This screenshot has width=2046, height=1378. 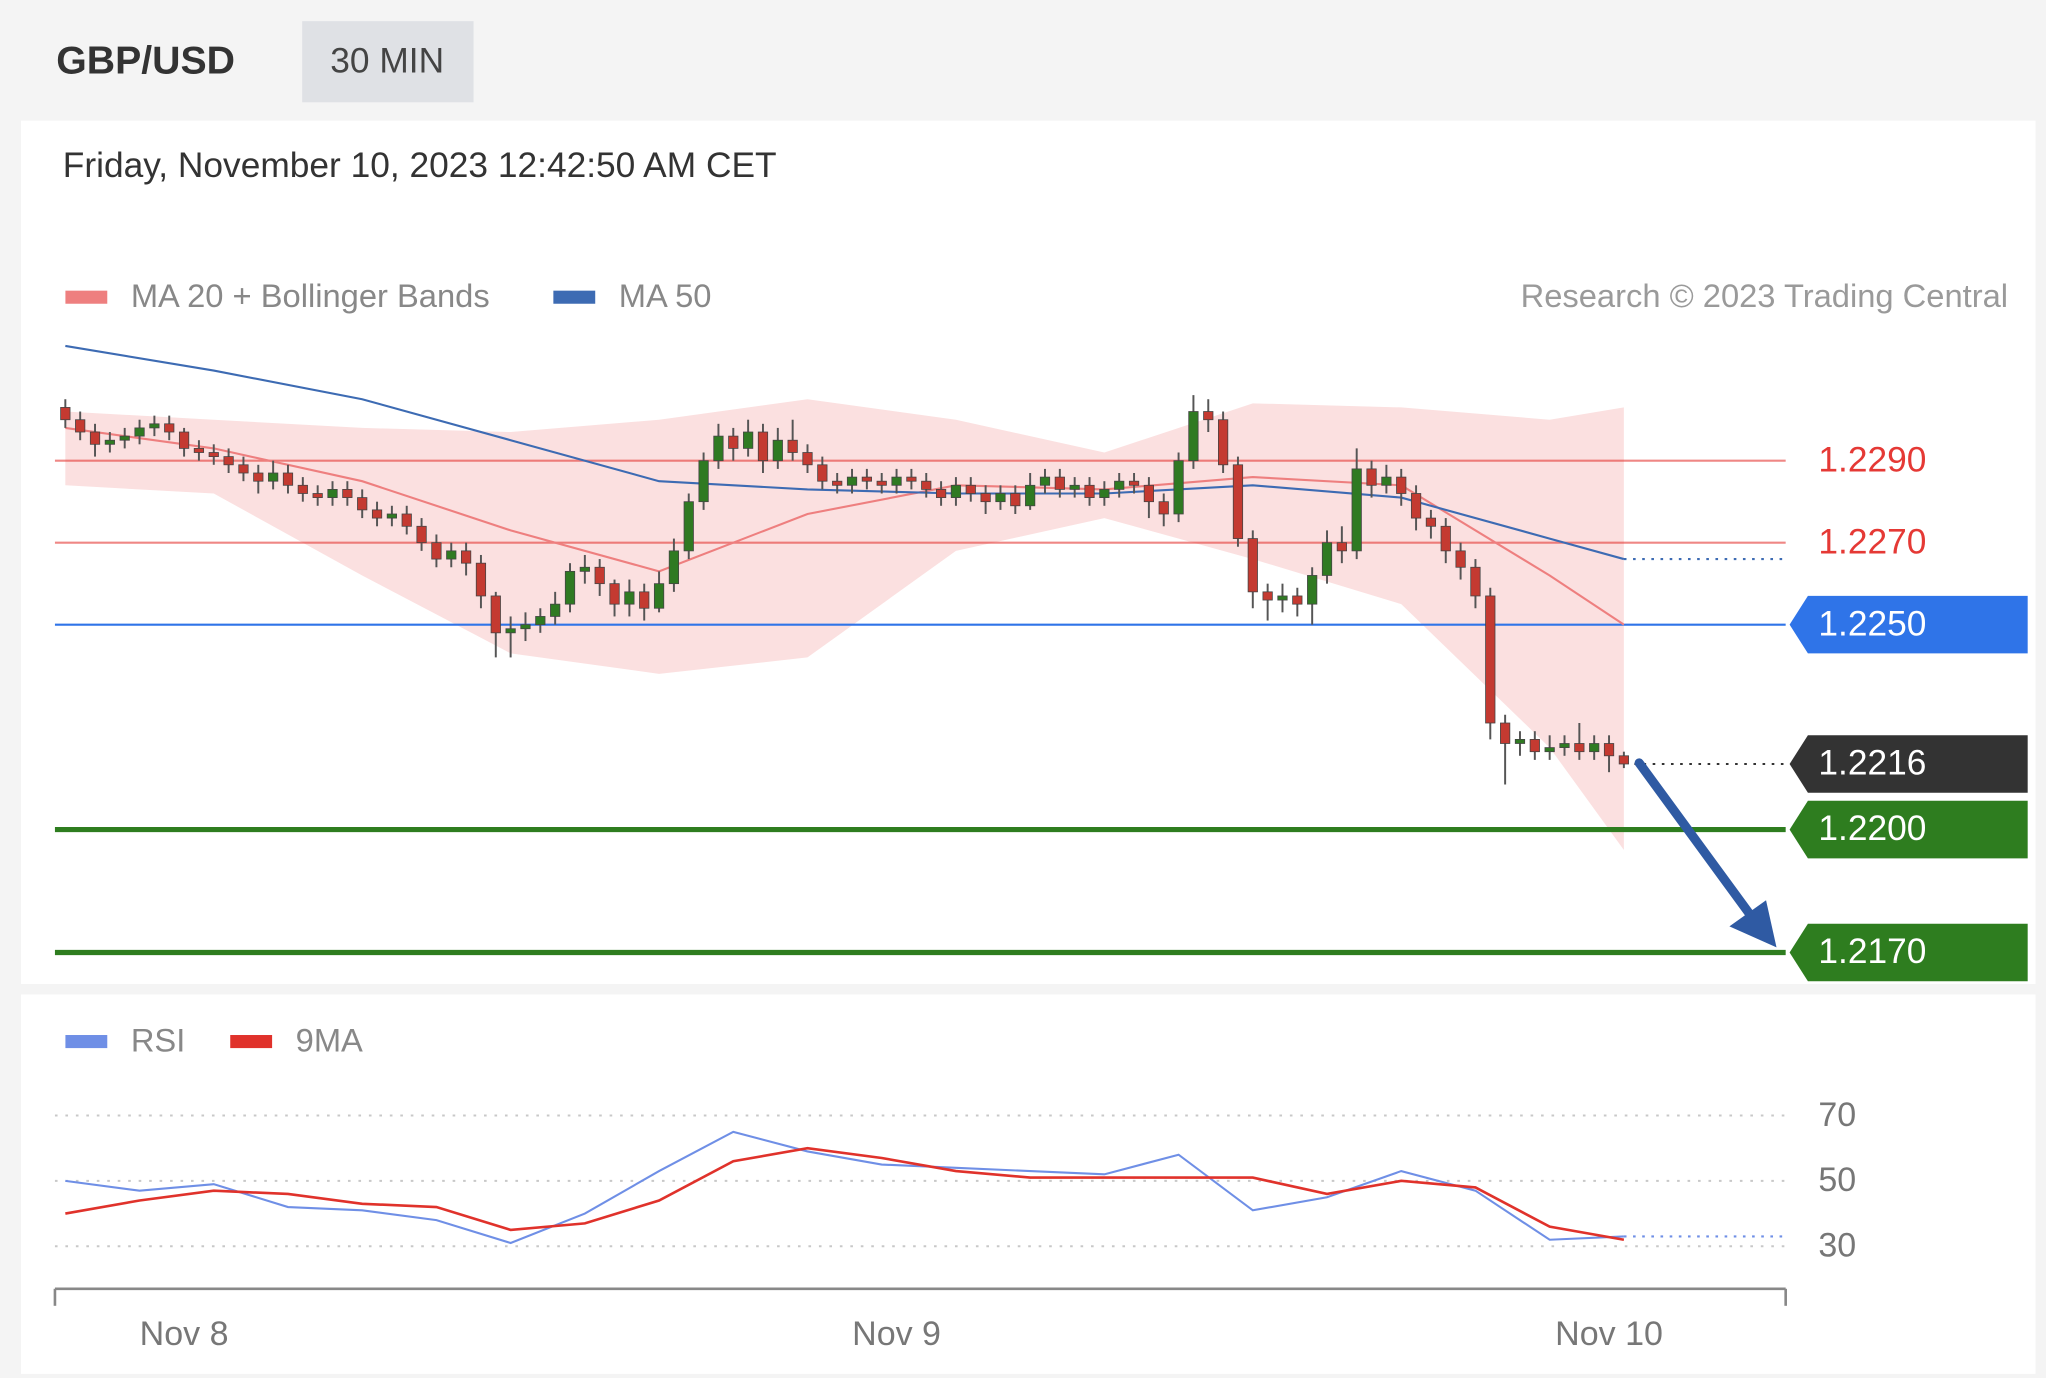 What do you see at coordinates (1764, 295) in the screenshot?
I see `credit: Research © 2023 Trading Central` at bounding box center [1764, 295].